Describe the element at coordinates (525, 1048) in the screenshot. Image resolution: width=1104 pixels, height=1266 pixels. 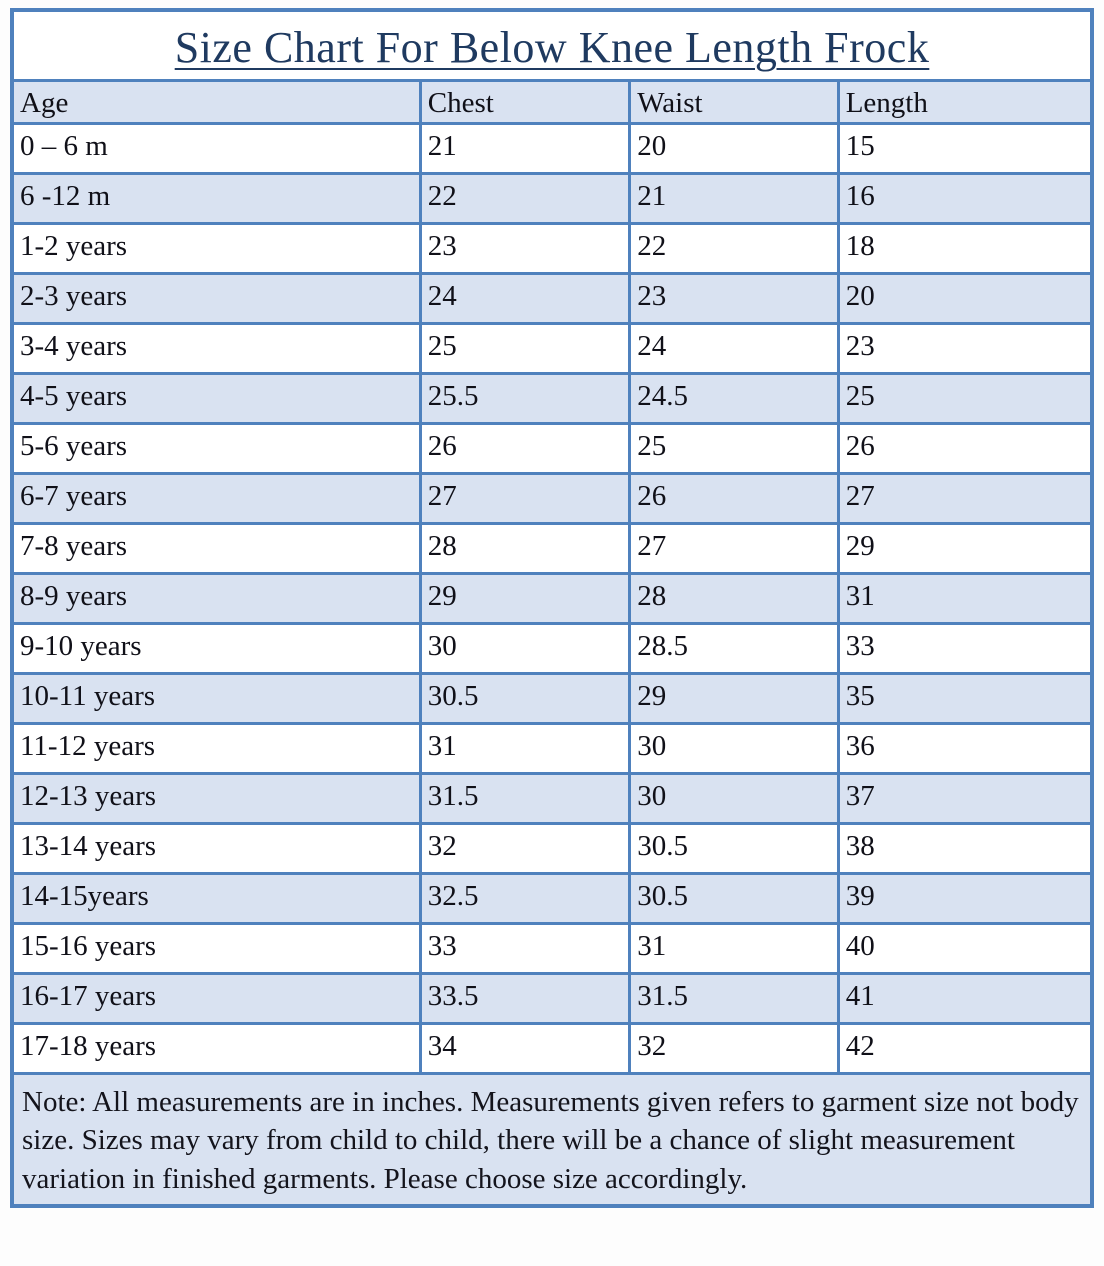
I see `cell-chest: 34` at that location.